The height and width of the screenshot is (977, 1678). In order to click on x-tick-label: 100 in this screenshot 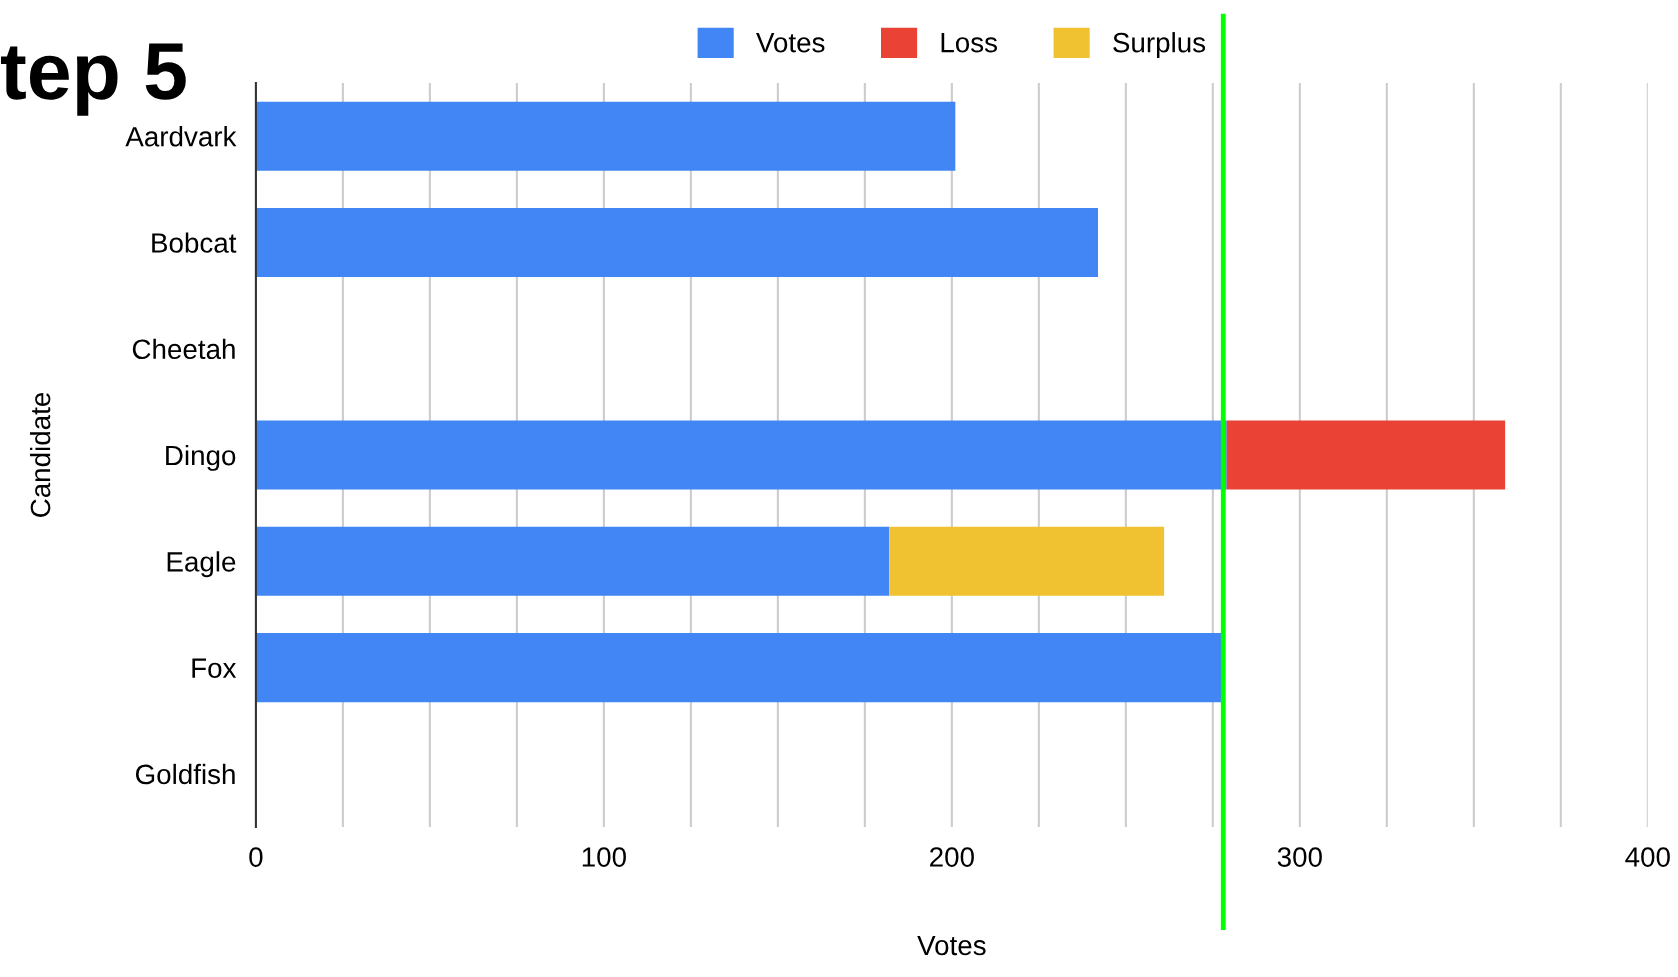, I will do `click(604, 857)`.